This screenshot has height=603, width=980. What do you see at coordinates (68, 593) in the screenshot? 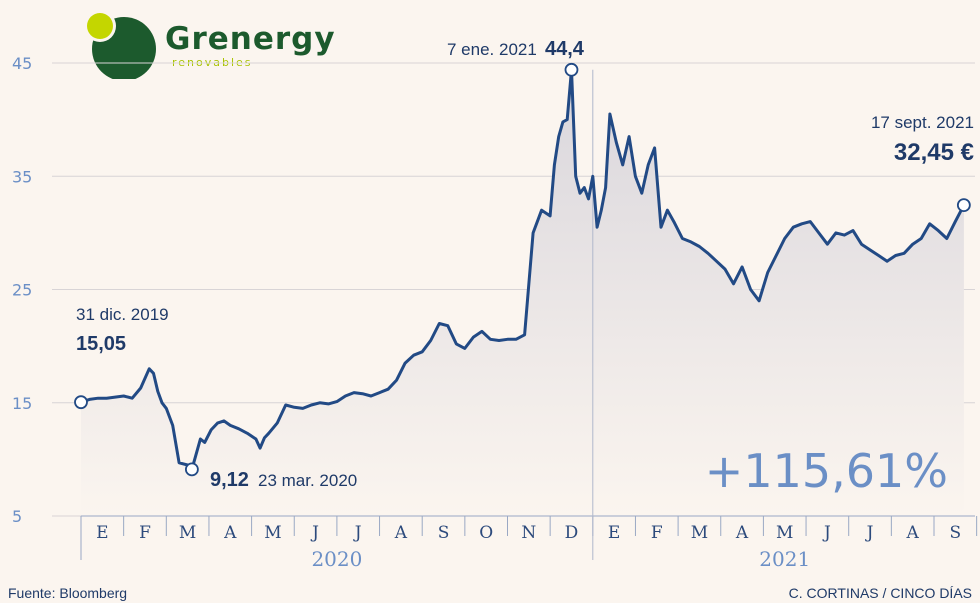
I see `source-note: Fuente: Bloomberg` at bounding box center [68, 593].